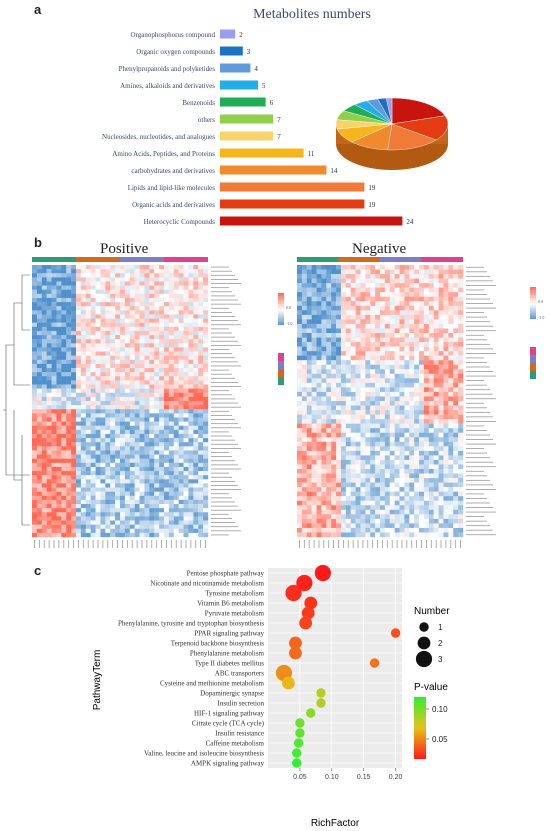 The width and height of the screenshot is (550, 831). Describe the element at coordinates (262, 153) in the screenshot. I see `bar` at that location.